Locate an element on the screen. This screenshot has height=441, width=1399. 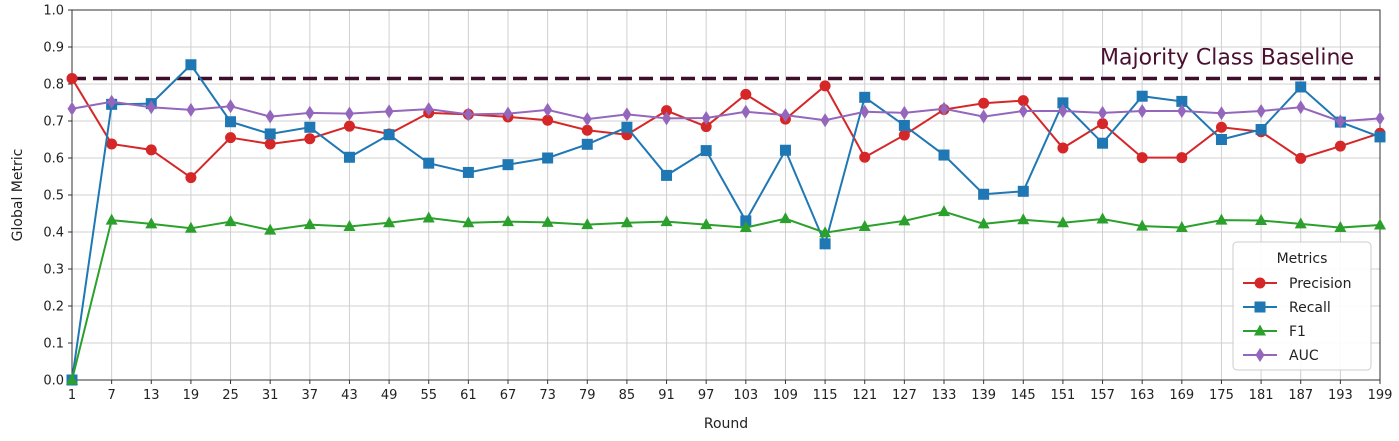
x-tick-label: 109 is located at coordinates (785, 395).